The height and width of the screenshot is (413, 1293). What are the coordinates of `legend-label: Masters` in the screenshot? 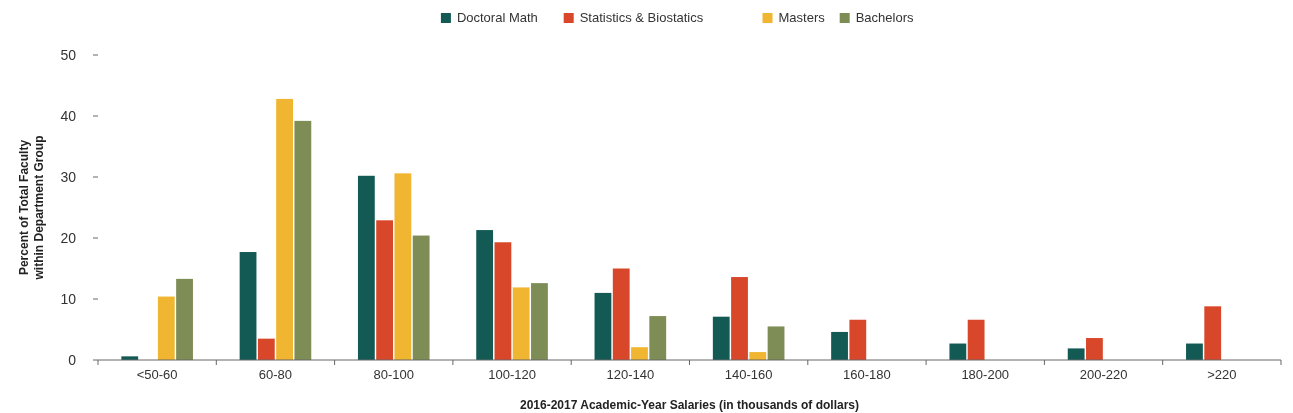 It's located at (802, 17).